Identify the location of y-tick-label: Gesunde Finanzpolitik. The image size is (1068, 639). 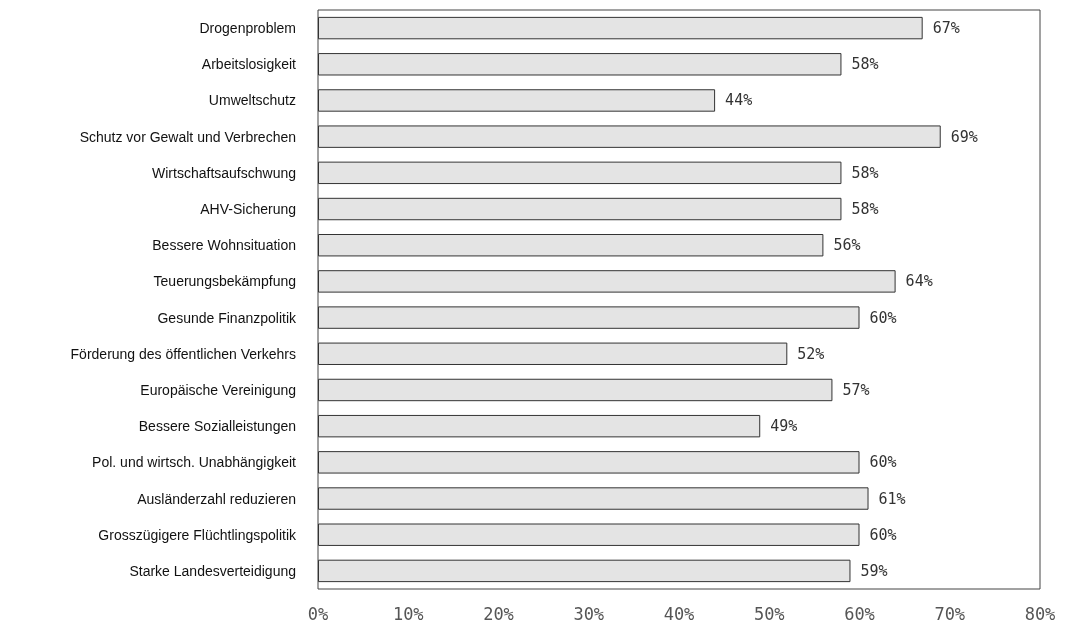
(227, 317).